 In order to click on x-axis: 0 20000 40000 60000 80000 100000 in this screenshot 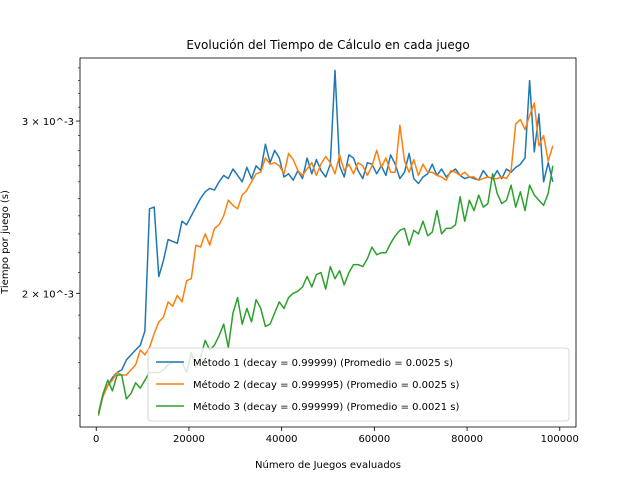, I will do `click(336, 436)`.